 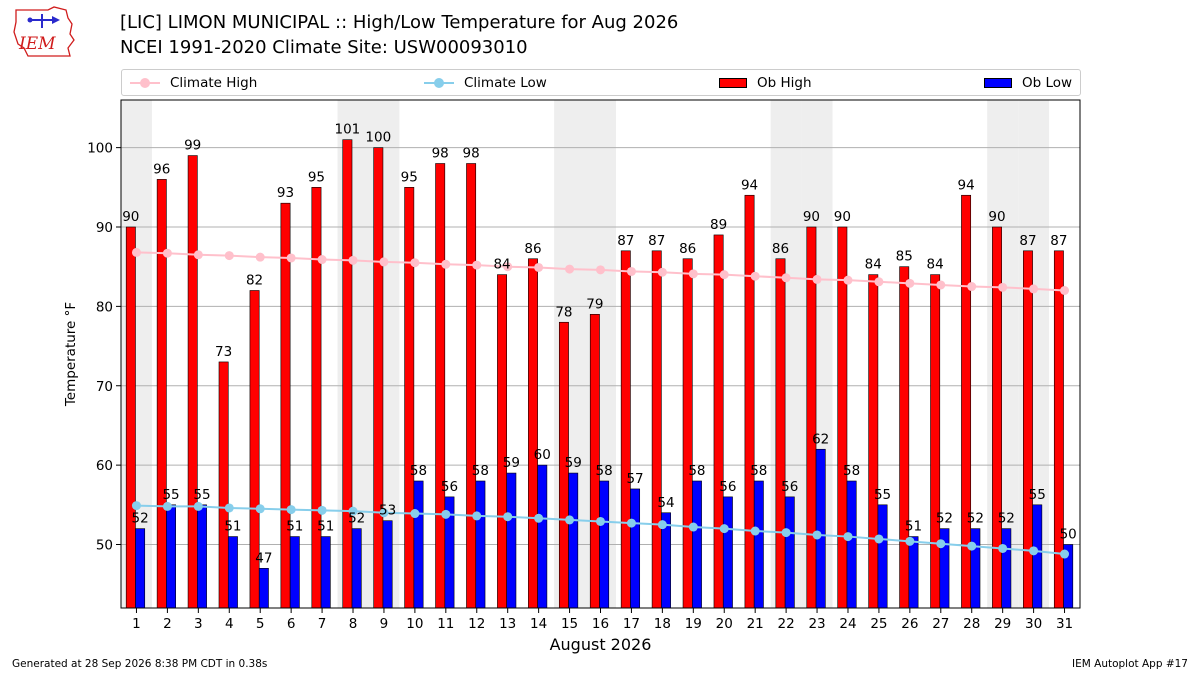 What do you see at coordinates (505, 82) in the screenshot?
I see `legend-label: Climate Low` at bounding box center [505, 82].